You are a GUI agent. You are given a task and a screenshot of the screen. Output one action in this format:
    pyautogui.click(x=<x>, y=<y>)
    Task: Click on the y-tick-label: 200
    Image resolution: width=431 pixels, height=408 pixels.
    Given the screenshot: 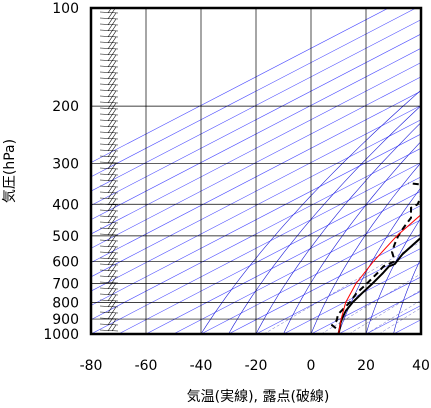 What is the action you would take?
    pyautogui.click(x=65, y=107)
    